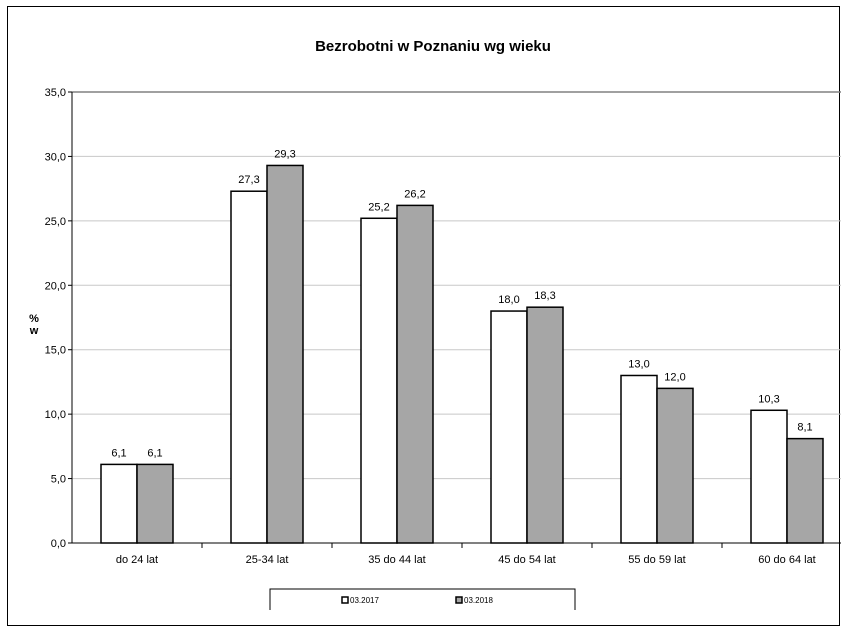 This screenshot has width=841, height=626. Describe the element at coordinates (544, 296) in the screenshot. I see `data-label: 18,3` at that location.